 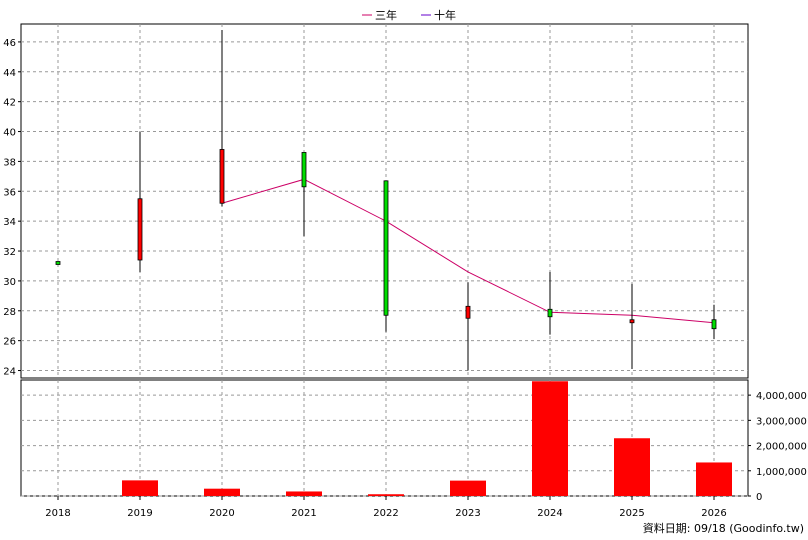 I want to click on candle-2019, so click(x=140, y=201).